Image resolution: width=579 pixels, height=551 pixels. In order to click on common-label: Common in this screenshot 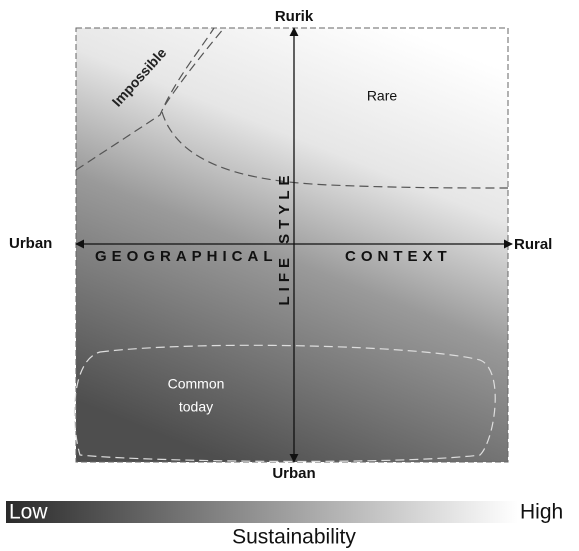, I will do `click(196, 384)`.